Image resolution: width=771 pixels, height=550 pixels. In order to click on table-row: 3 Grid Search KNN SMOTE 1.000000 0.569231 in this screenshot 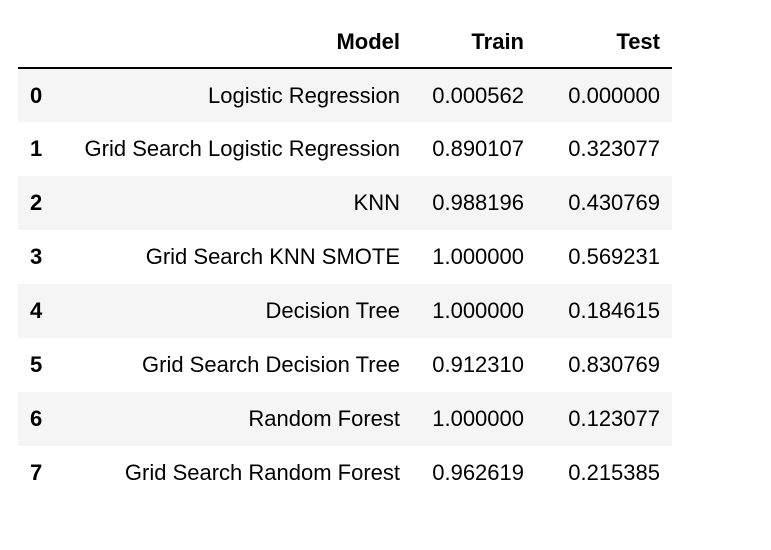, I will do `click(345, 257)`.